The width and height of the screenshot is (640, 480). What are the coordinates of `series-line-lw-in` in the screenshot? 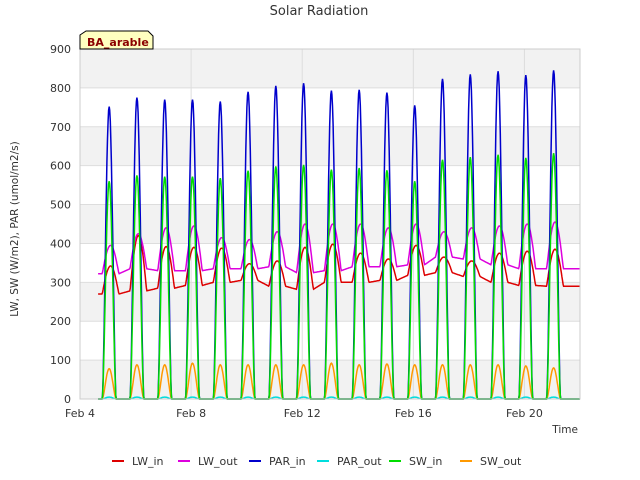 It's located at (339, 264).